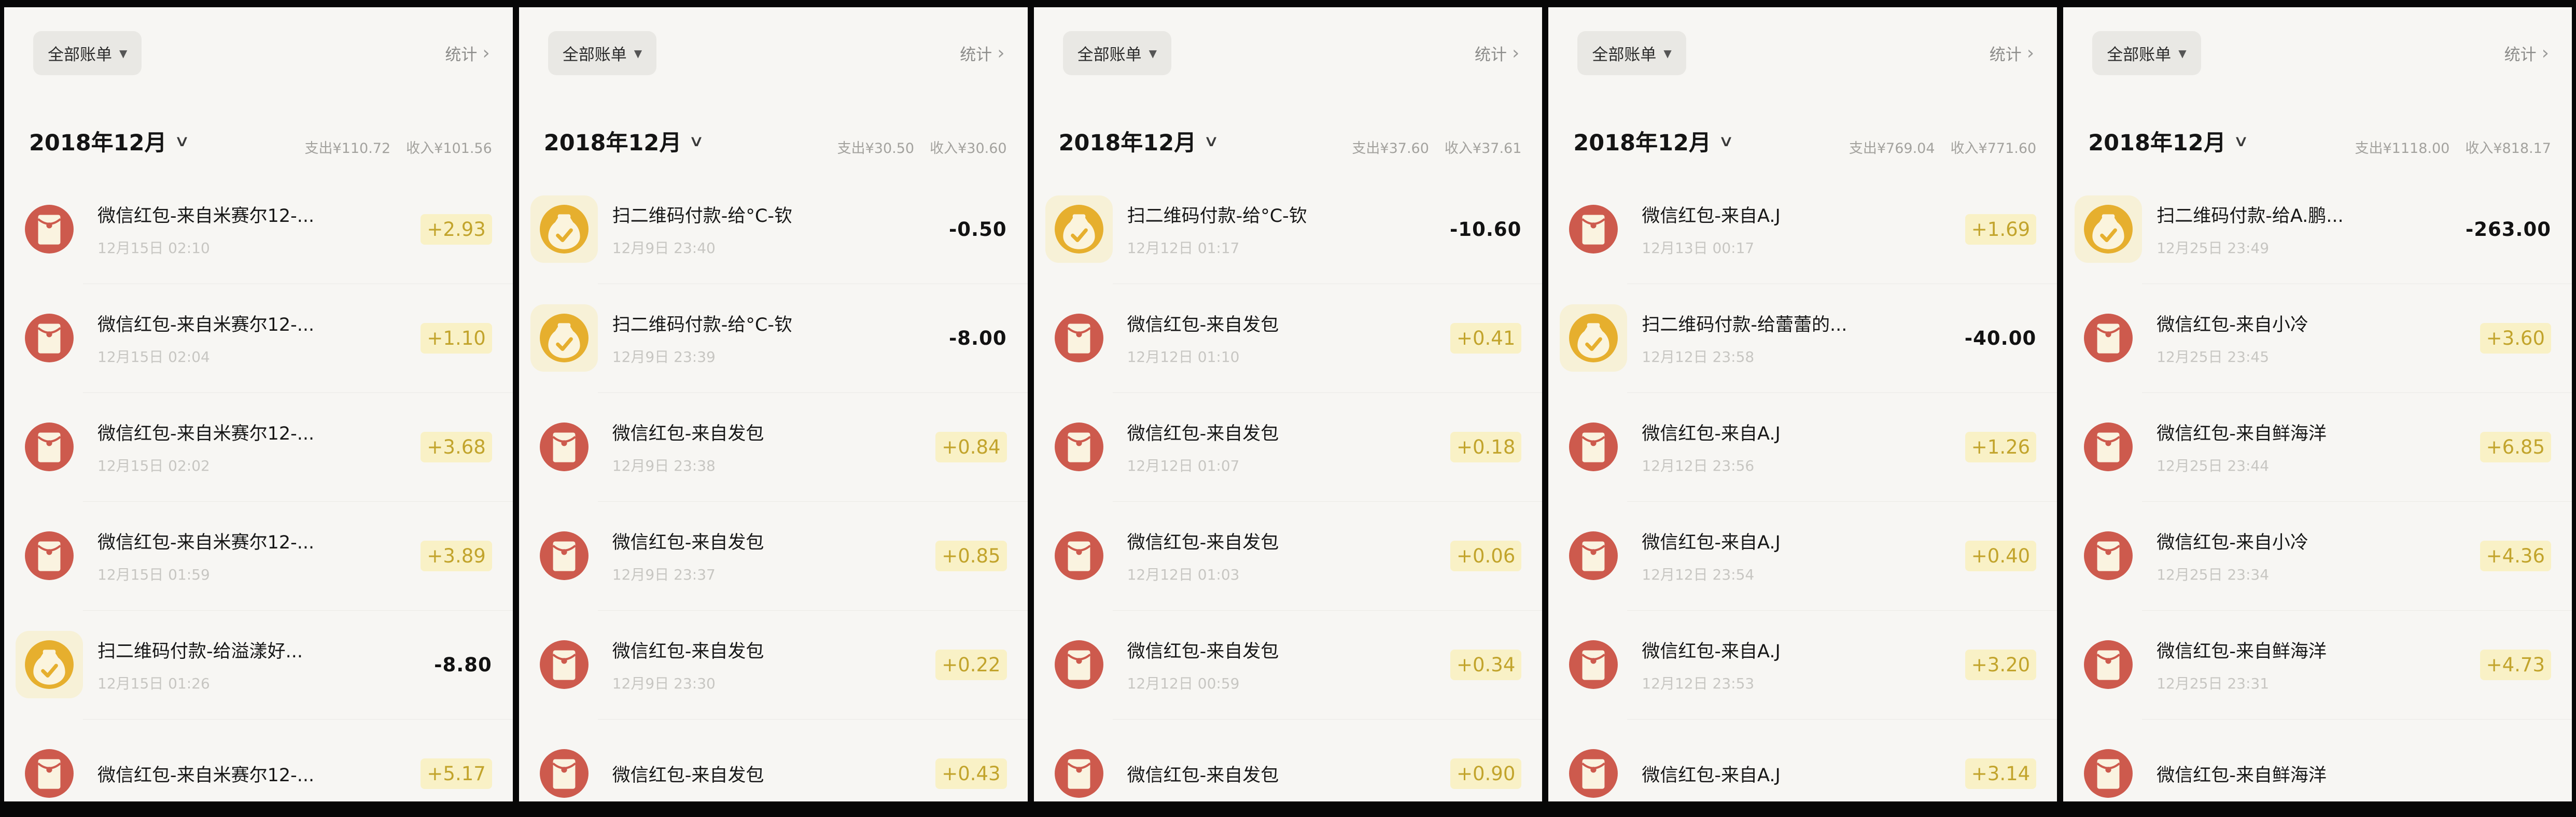  I want to click on transaction-row: 微信红包-来自发包 12月9日 23:38 +0.84, so click(773, 447).